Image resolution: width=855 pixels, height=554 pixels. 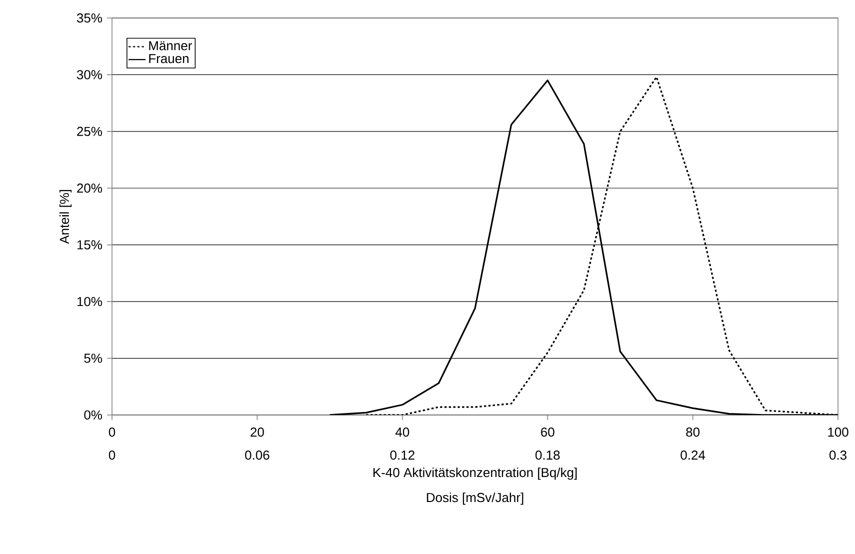 What do you see at coordinates (475, 498) in the screenshot?
I see `x2-axis-title: Dosis [mSv/Jahr]` at bounding box center [475, 498].